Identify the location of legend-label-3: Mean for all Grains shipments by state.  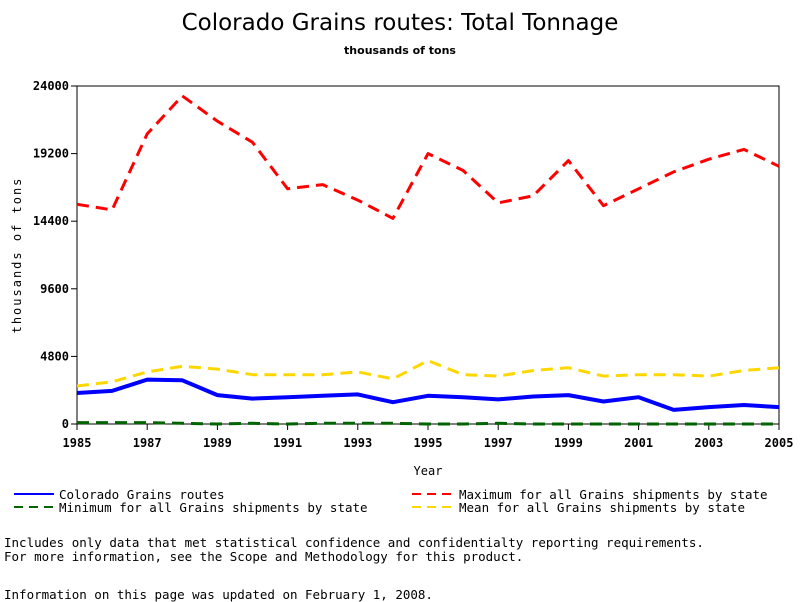
(602, 507).